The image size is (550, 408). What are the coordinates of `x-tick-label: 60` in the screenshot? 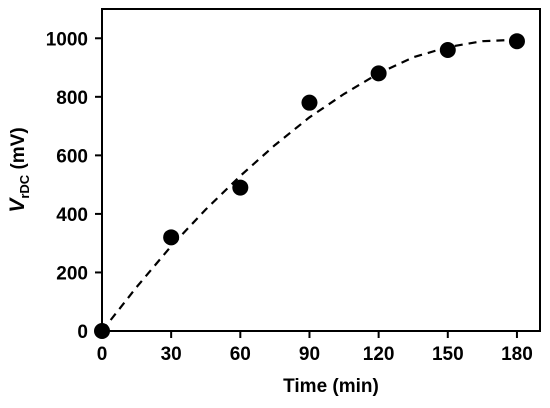 It's located at (240, 354).